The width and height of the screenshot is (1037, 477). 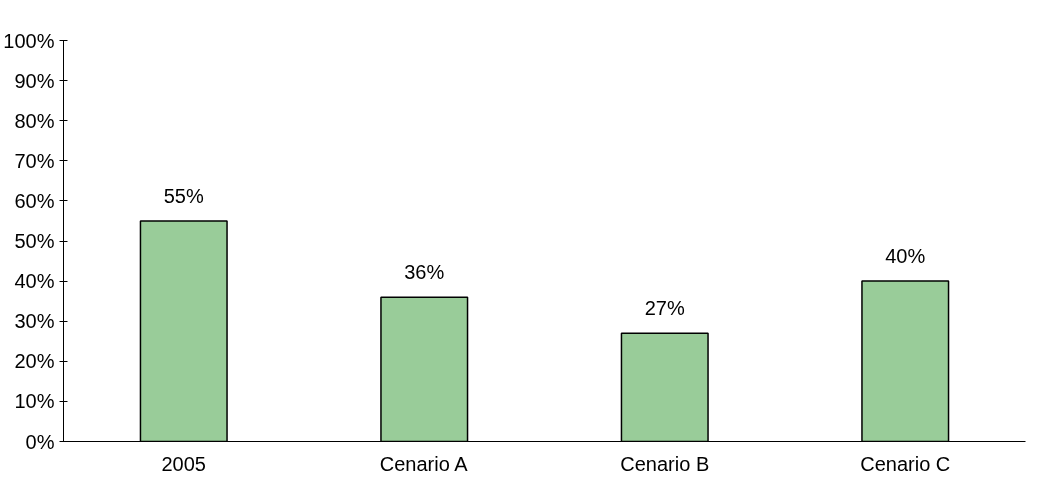 I want to click on y-tick-label: 70%, so click(x=34, y=160).